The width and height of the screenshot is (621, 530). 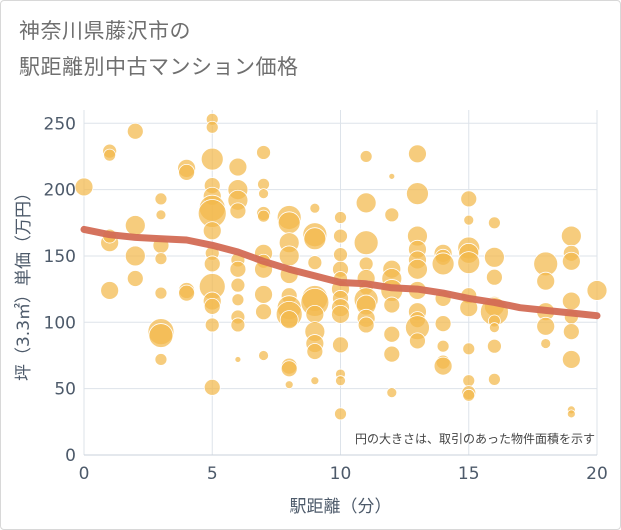 What do you see at coordinates (105, 31) in the screenshot?
I see `chart-title-line-1: 神奈川県藤沢市の` at bounding box center [105, 31].